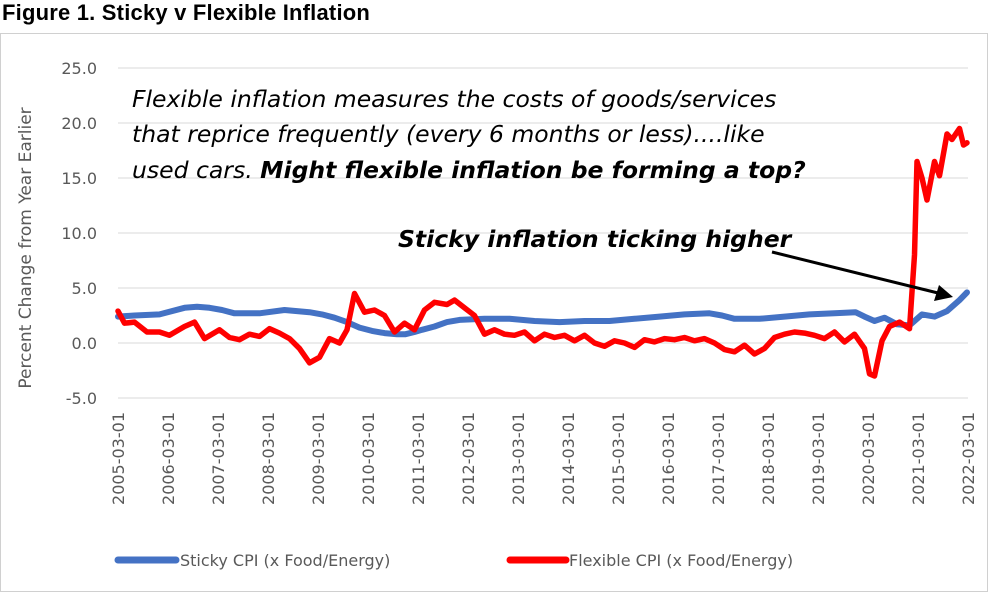 The image size is (990, 594). Describe the element at coordinates (718, 458) in the screenshot. I see `x-tick-label: 2017-03-01` at that location.